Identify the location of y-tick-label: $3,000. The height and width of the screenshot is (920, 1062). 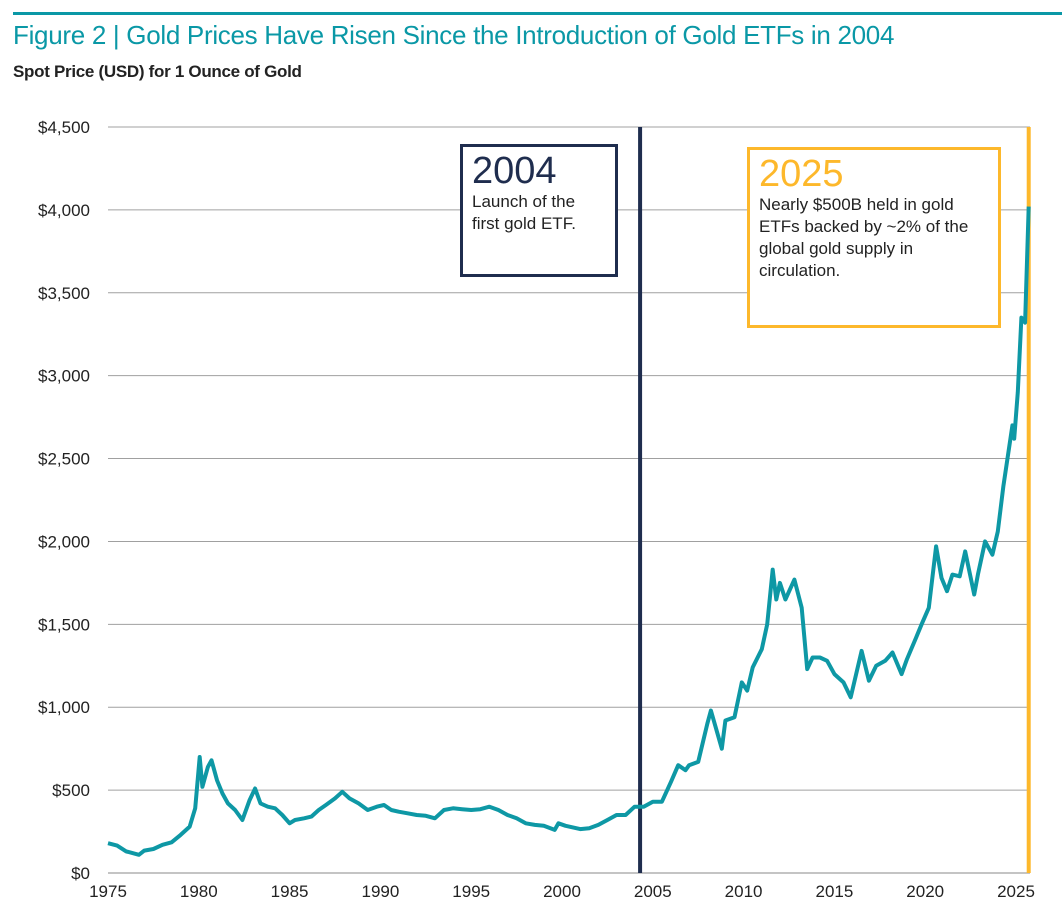
(64, 376).